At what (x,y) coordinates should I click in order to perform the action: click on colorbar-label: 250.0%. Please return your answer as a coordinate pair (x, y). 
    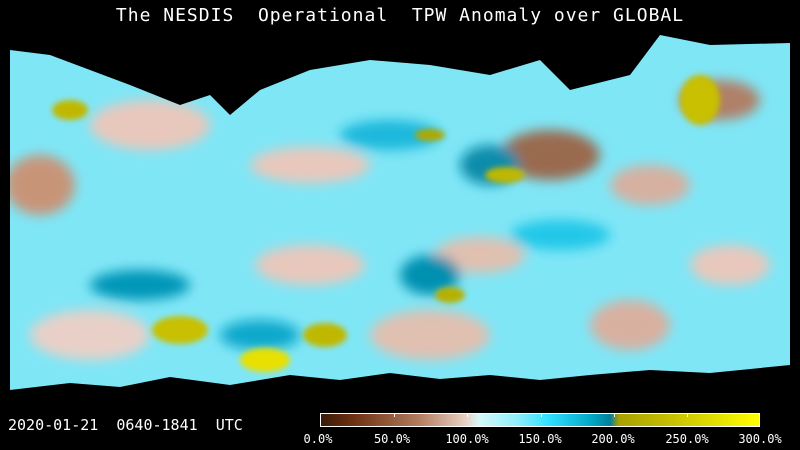
    Looking at the image, I should click on (687, 439).